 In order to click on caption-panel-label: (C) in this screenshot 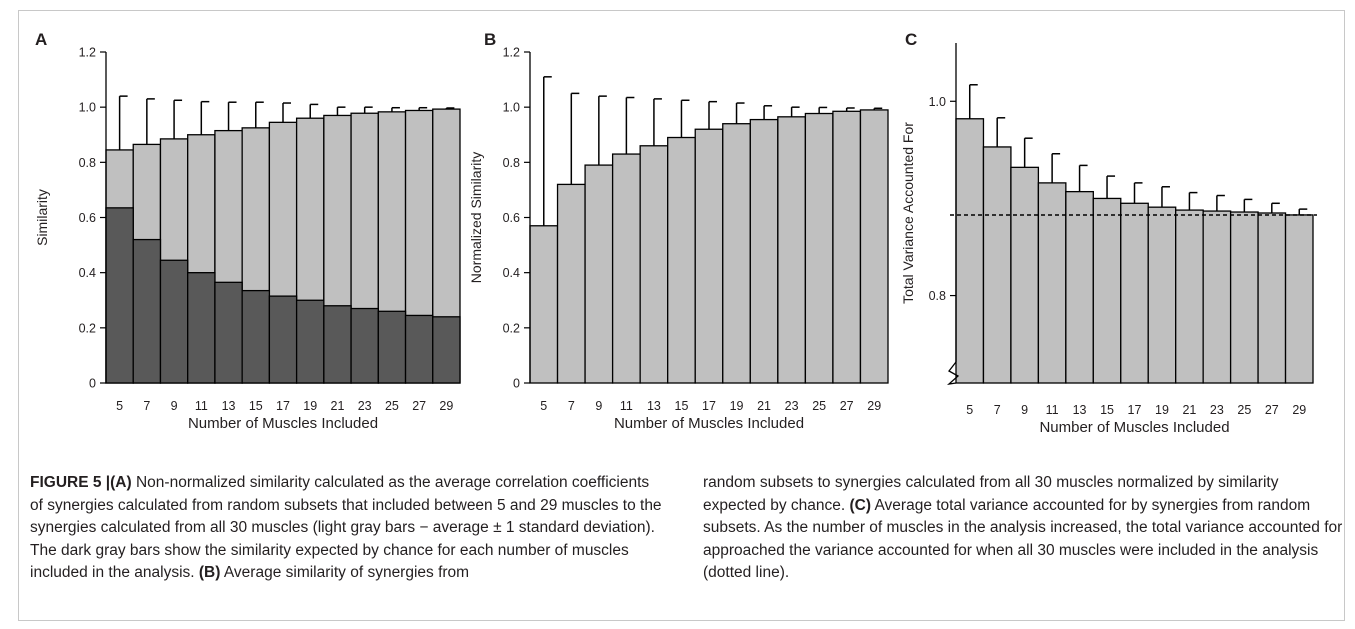, I will do `click(860, 505)`.